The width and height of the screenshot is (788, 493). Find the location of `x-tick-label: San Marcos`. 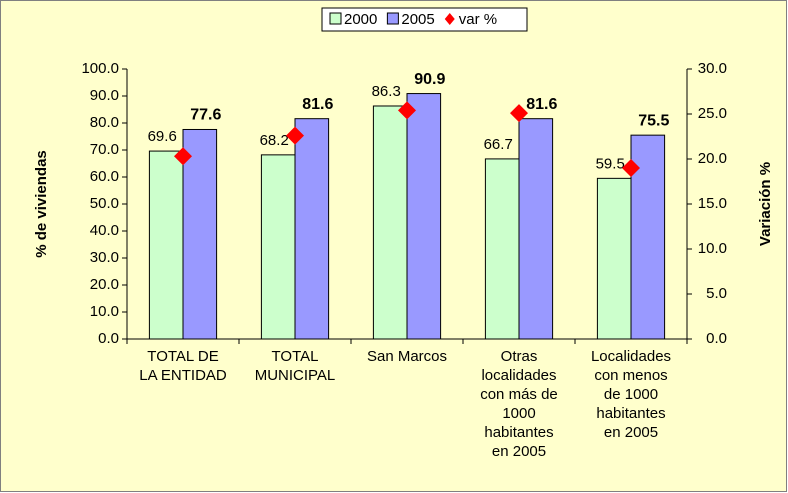

x-tick-label: San Marcos is located at coordinates (407, 356).